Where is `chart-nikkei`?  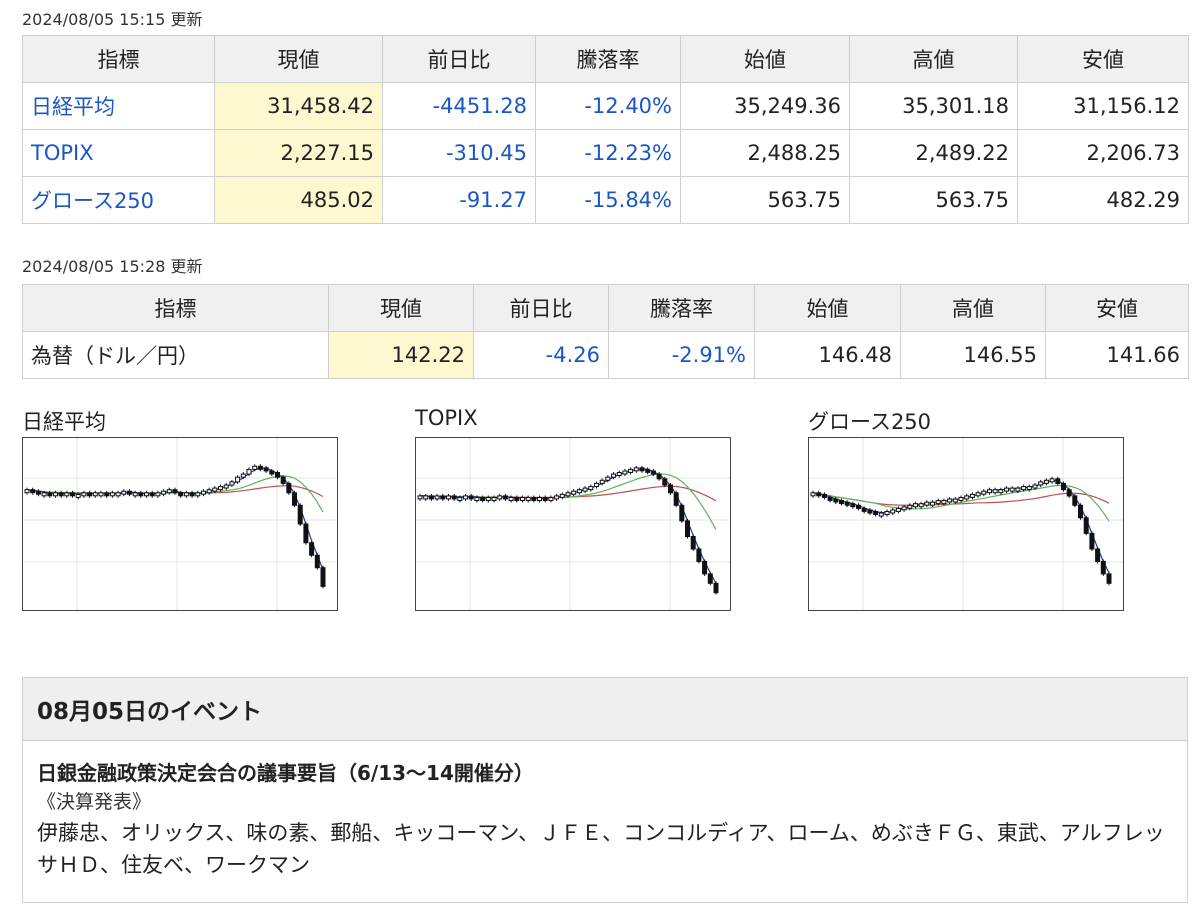
chart-nikkei is located at coordinates (180, 524).